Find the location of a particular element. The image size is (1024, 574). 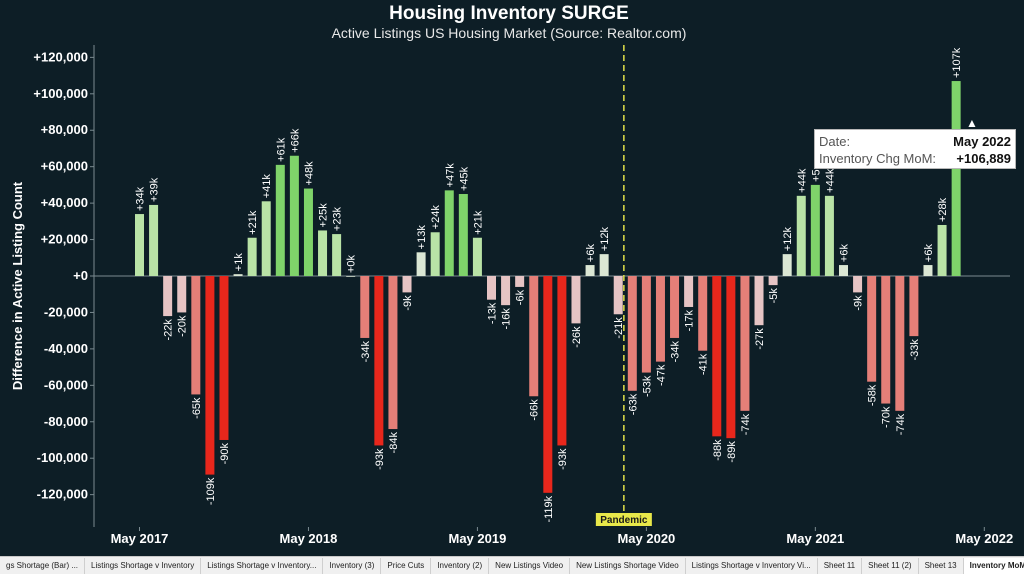

data-label: +28k is located at coordinates (943, 209).